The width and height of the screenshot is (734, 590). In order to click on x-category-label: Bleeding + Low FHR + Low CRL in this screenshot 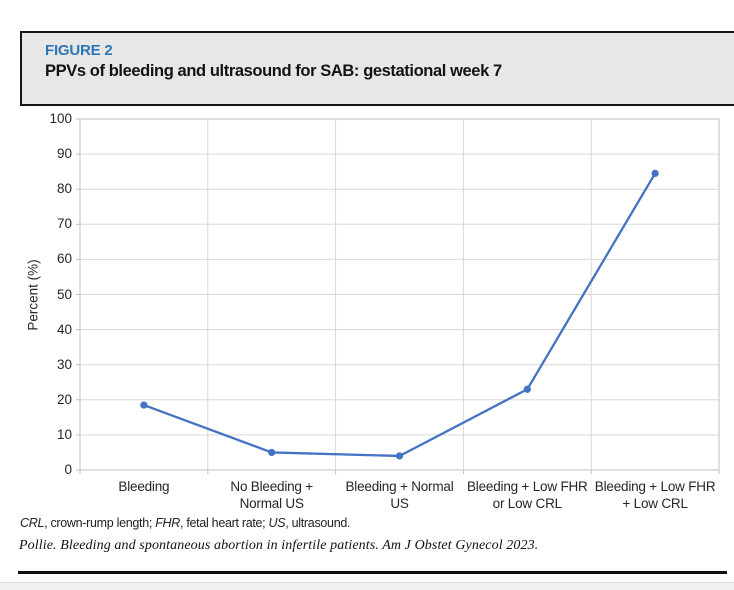, I will do `click(655, 495)`.